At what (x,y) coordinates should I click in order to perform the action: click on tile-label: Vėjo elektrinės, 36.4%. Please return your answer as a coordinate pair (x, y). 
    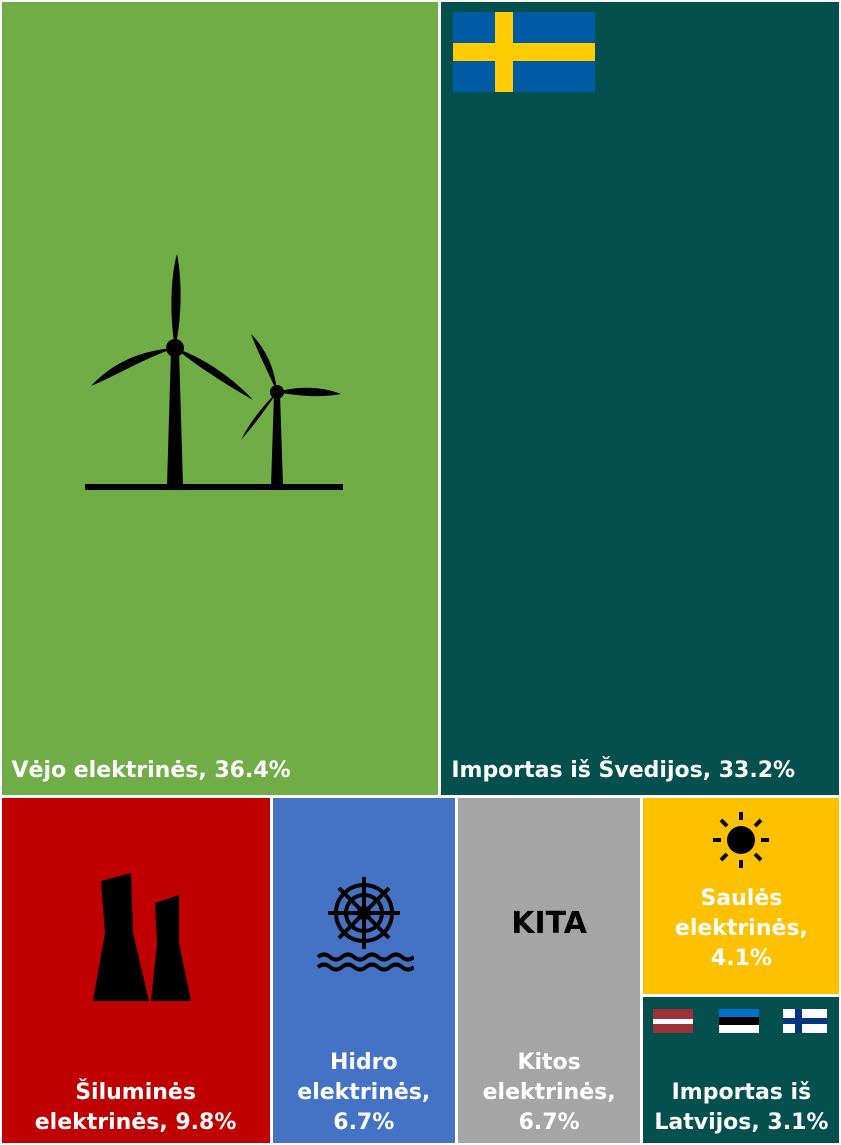
    Looking at the image, I should click on (151, 770).